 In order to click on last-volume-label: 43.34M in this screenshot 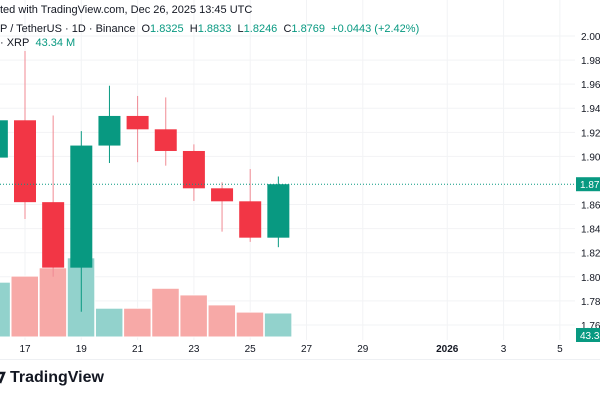, I will do `click(590, 336)`.